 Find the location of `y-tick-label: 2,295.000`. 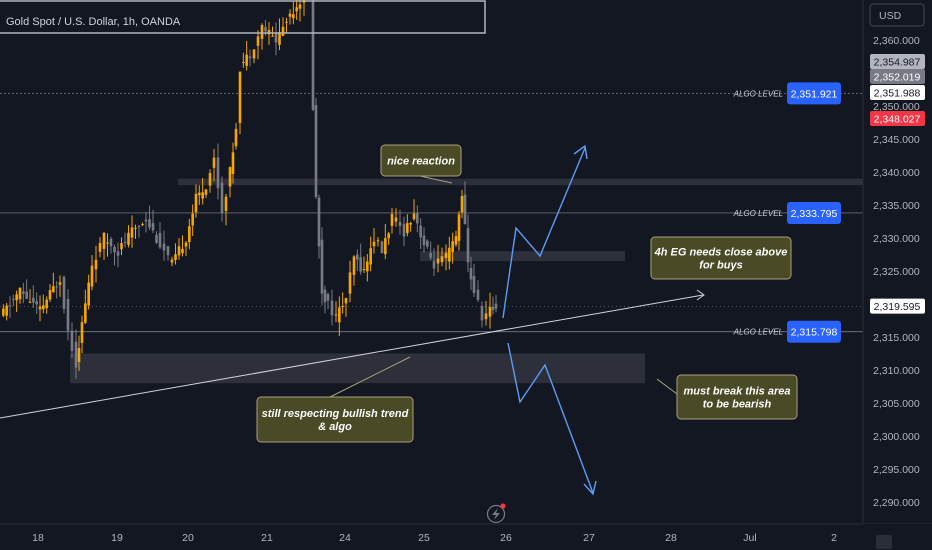

y-tick-label: 2,295.000 is located at coordinates (896, 470).